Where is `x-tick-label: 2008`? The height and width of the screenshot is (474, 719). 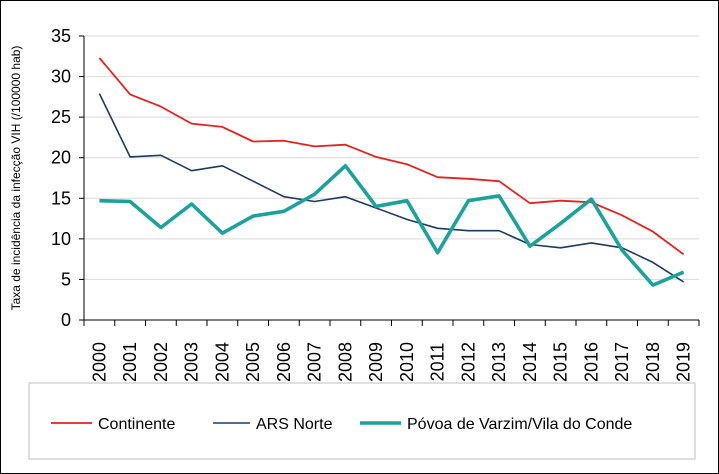
x-tick-label: 2008 is located at coordinates (345, 362).